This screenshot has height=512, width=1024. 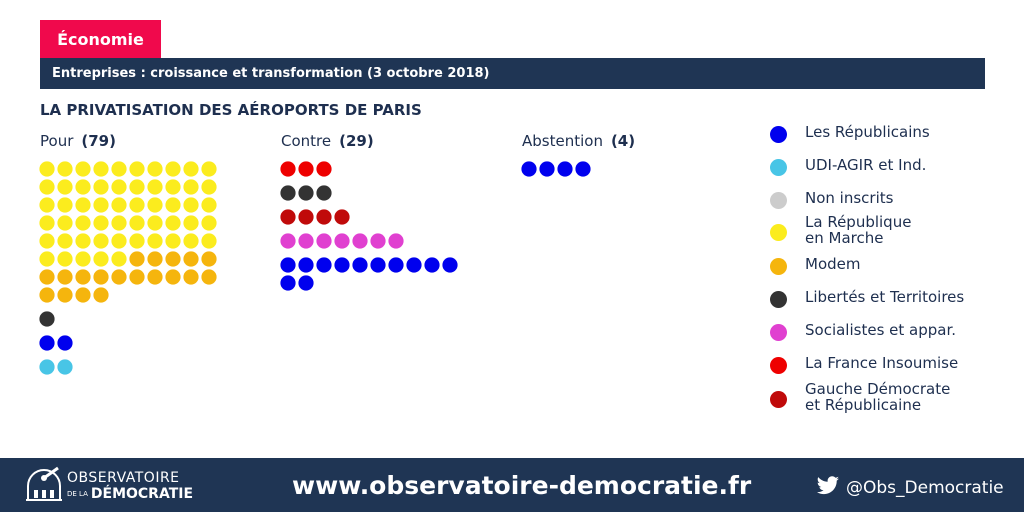 I want to click on legend-label: Non inscrits, so click(x=849, y=198).